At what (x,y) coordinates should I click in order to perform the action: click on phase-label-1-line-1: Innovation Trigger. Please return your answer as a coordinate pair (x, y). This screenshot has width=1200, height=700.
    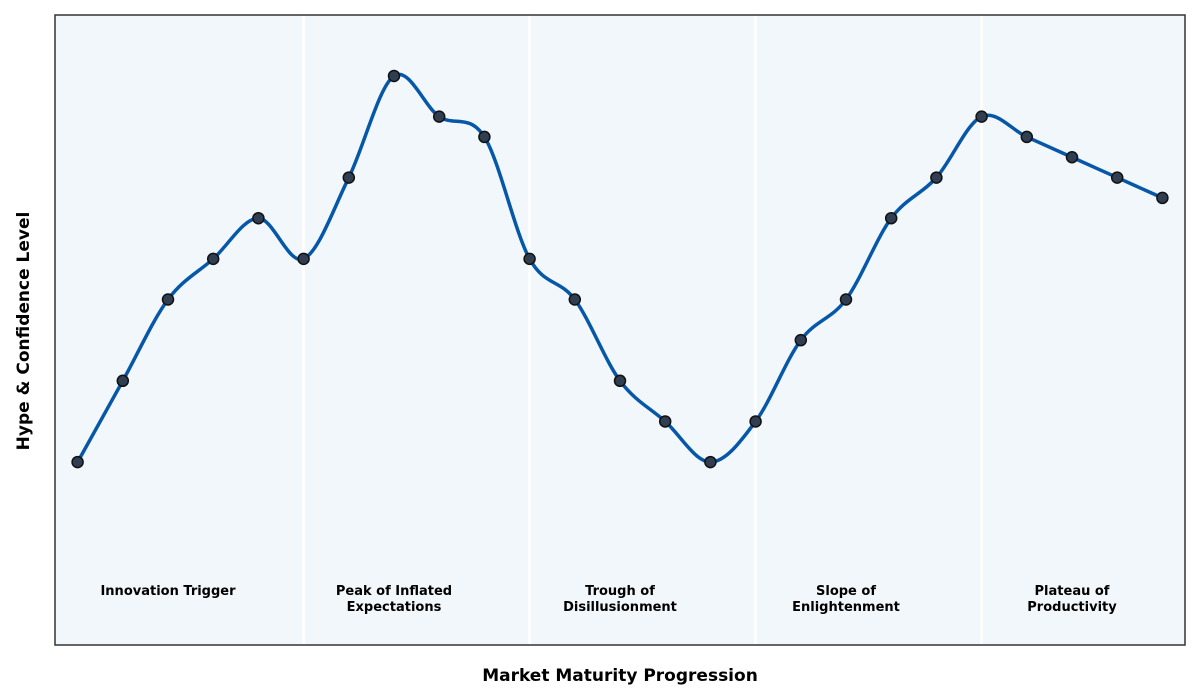
    Looking at the image, I should click on (168, 591).